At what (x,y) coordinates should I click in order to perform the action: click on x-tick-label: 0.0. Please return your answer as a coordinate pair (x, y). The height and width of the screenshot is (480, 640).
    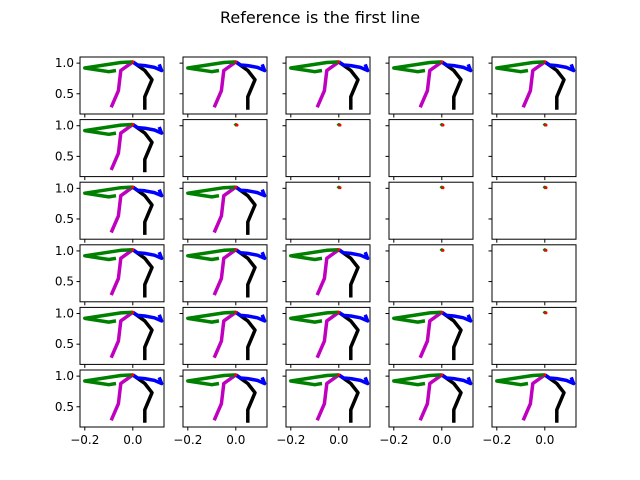
    Looking at the image, I should click on (441, 440).